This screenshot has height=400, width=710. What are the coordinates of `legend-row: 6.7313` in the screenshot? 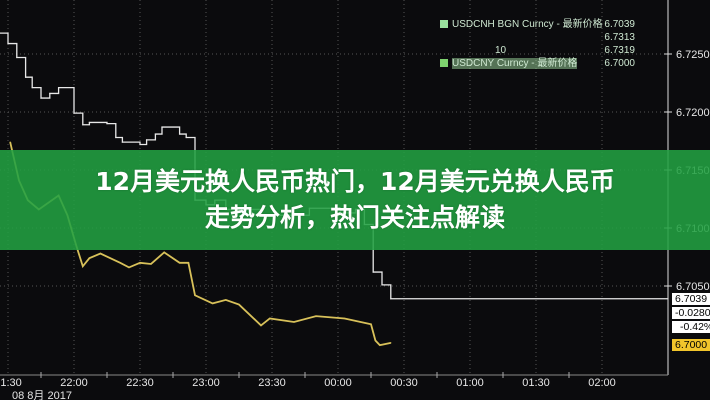 It's located at (537, 37).